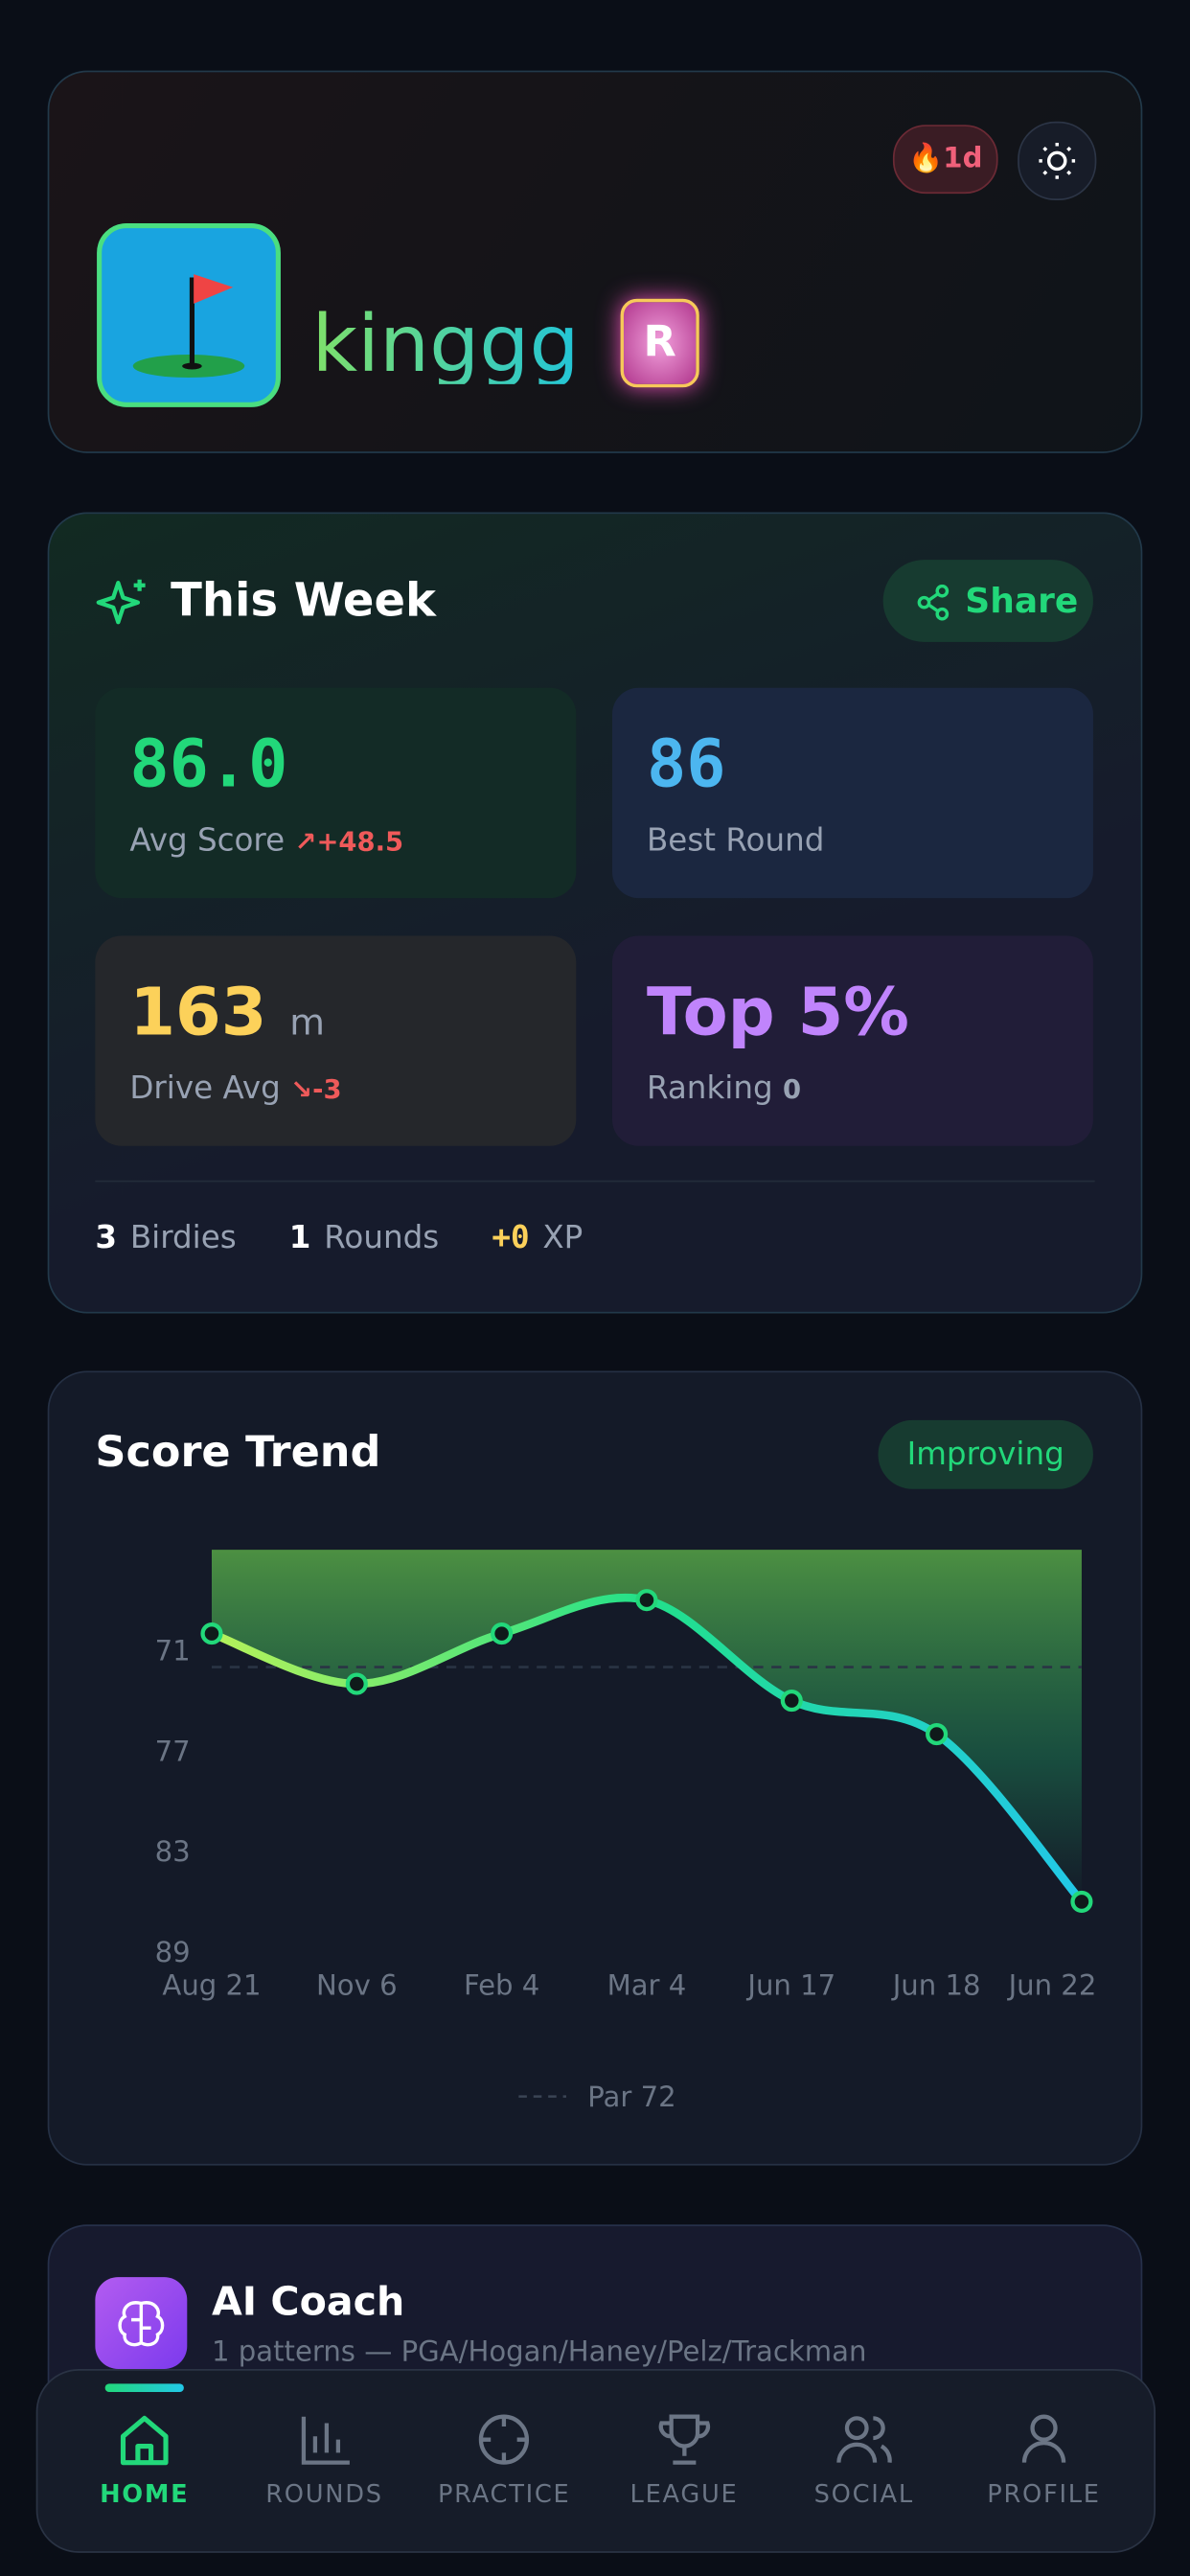 This screenshot has width=1190, height=2576. Describe the element at coordinates (357, 1984) in the screenshot. I see `x-tick-label: Nov 6` at that location.